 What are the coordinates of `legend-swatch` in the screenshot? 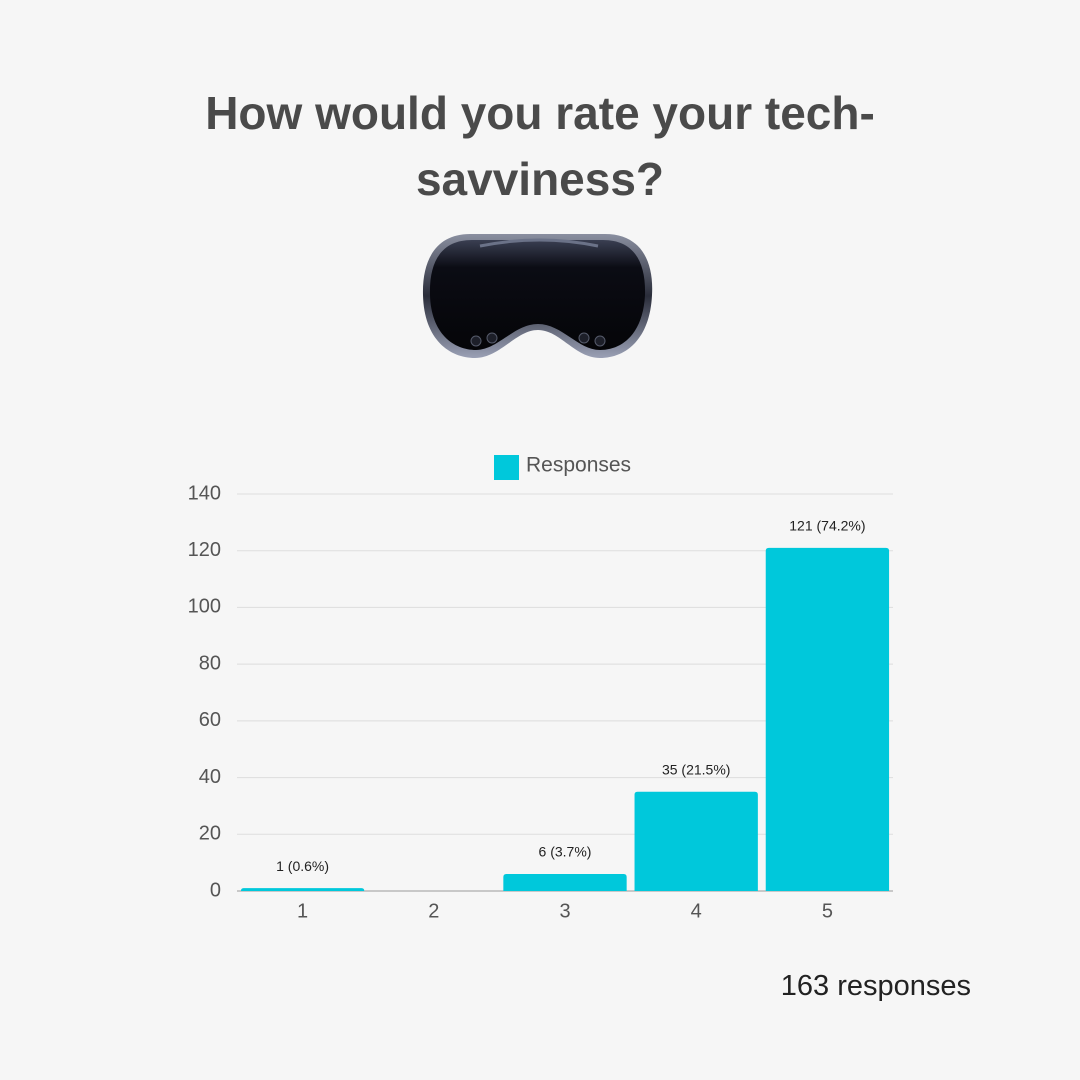 It's located at (506, 467).